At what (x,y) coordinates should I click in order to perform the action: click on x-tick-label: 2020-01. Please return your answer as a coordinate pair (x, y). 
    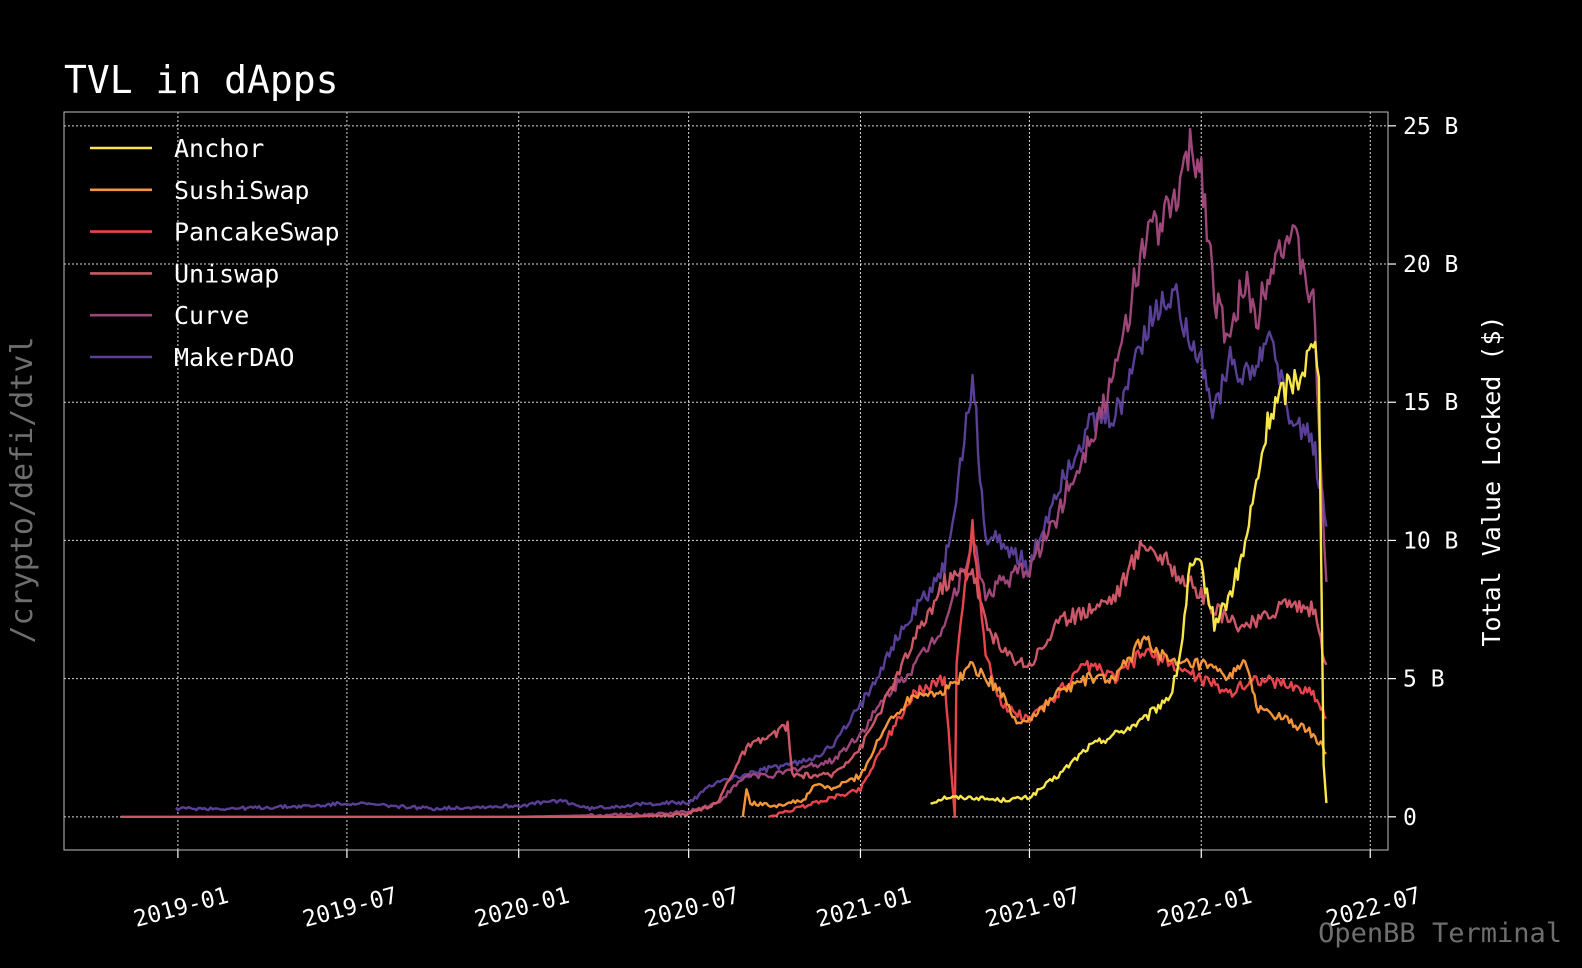
    Looking at the image, I should click on (522, 908).